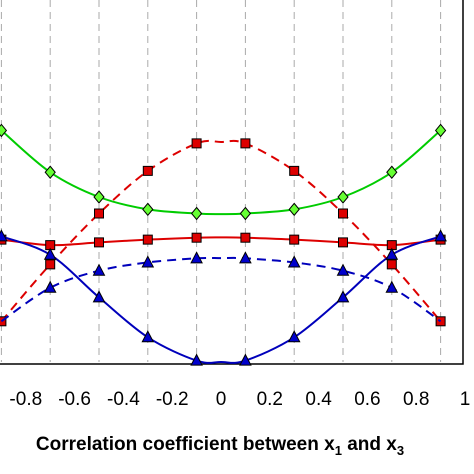 This screenshot has height=474, width=474. What do you see at coordinates (416, 399) in the screenshot?
I see `x-tick-label: 0.8` at bounding box center [416, 399].